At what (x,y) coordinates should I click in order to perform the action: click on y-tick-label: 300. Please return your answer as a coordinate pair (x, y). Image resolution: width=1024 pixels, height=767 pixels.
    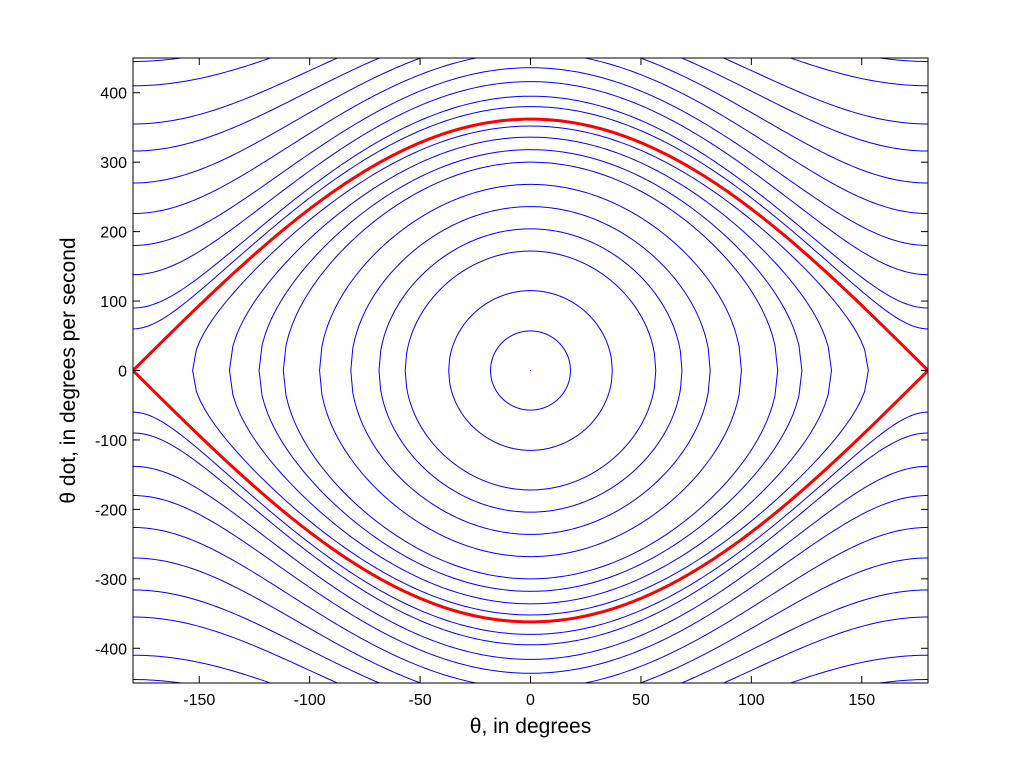
    Looking at the image, I should click on (113, 163).